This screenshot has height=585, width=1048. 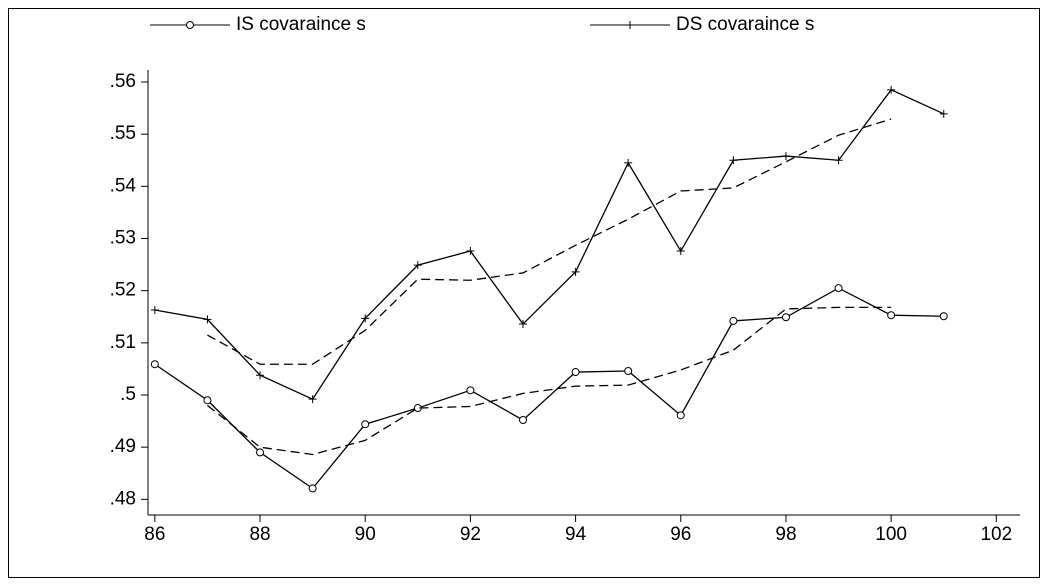 What do you see at coordinates (123, 185) in the screenshot?
I see `y-tick-label: .54` at bounding box center [123, 185].